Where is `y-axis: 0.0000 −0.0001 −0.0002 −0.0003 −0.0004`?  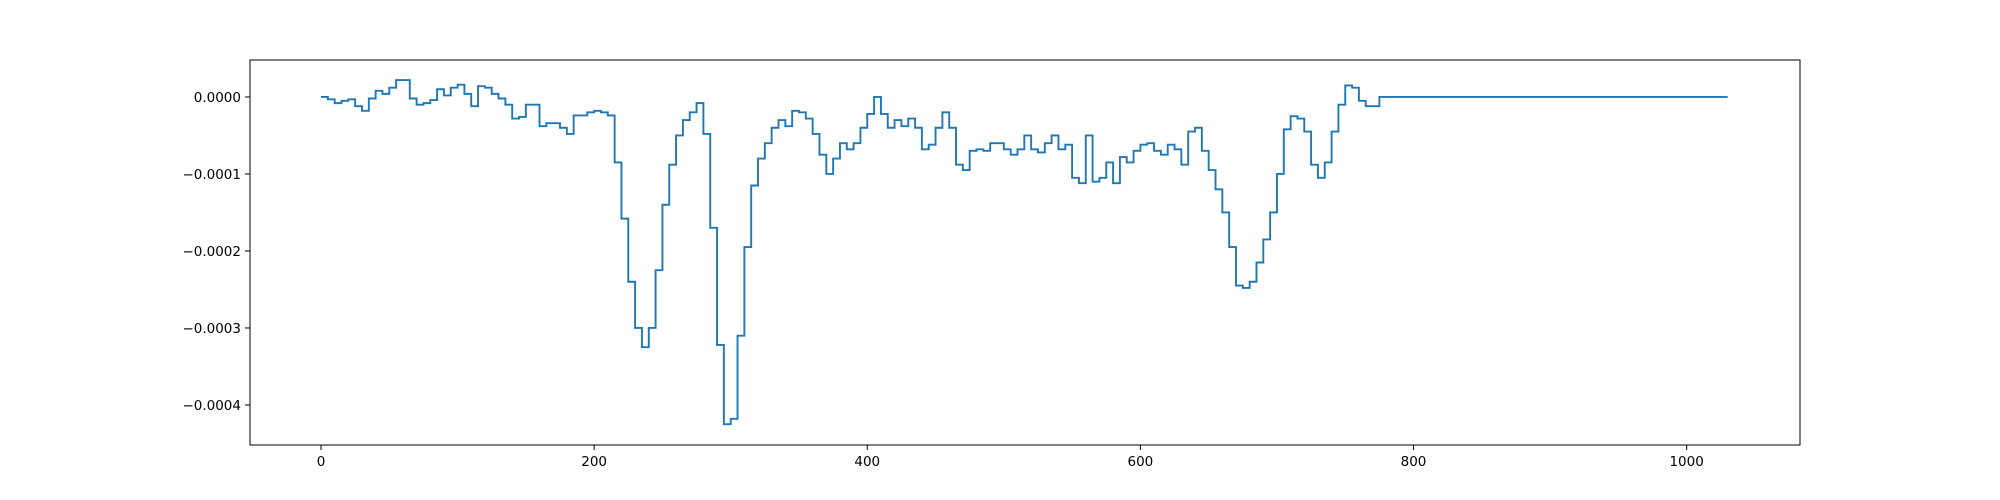
y-axis: 0.0000 −0.0001 −0.0002 −0.0003 −0.0004 is located at coordinates (216, 252).